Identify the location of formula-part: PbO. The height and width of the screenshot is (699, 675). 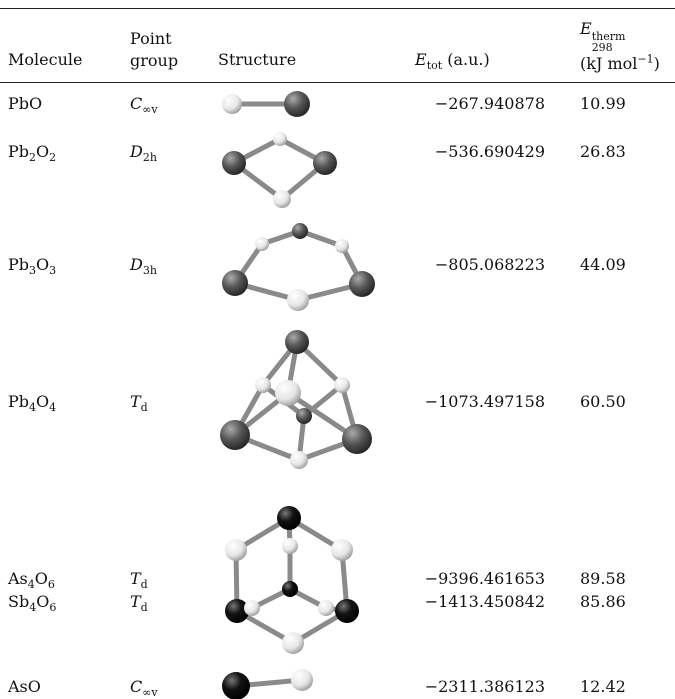
(25, 103).